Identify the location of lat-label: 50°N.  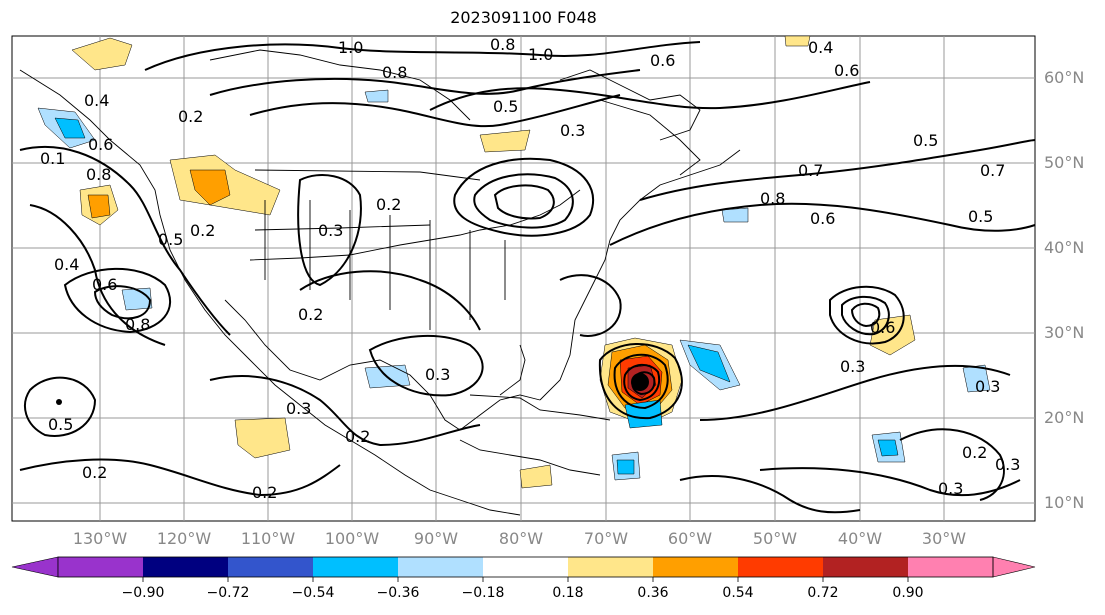
(1064, 162).